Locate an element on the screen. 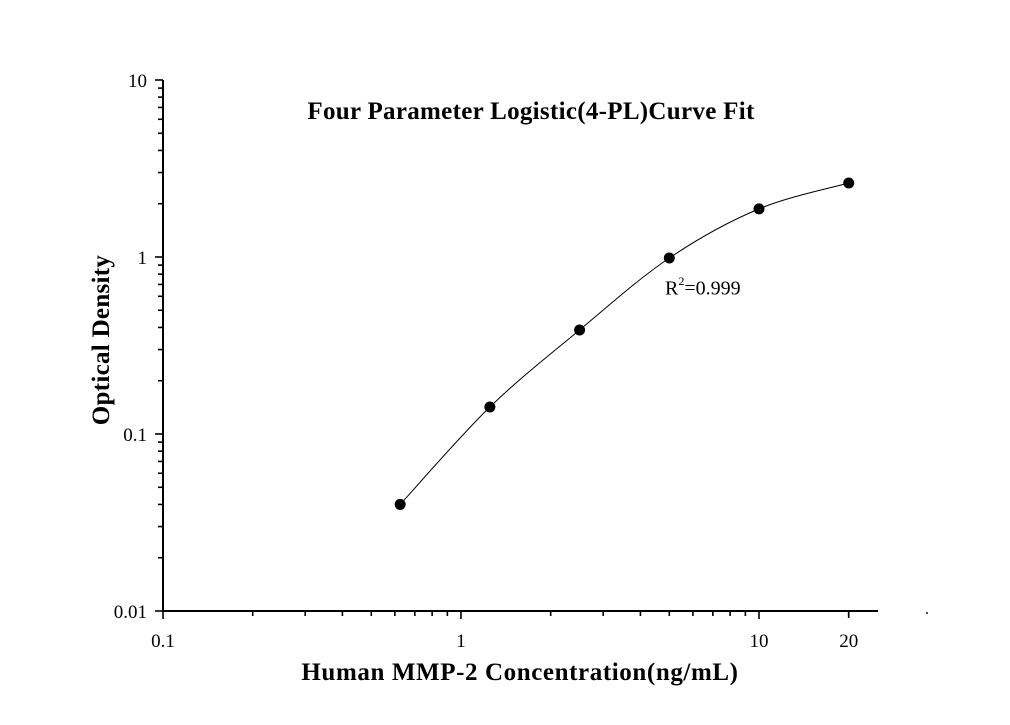  chart-title: Four Parameter Logistic(4-PL)Curve Fit is located at coordinates (531, 111).